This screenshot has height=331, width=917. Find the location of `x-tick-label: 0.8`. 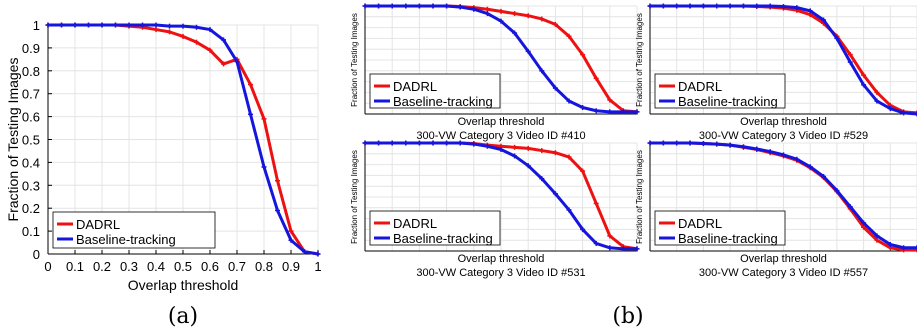

x-tick-label: 0.8 is located at coordinates (264, 266).